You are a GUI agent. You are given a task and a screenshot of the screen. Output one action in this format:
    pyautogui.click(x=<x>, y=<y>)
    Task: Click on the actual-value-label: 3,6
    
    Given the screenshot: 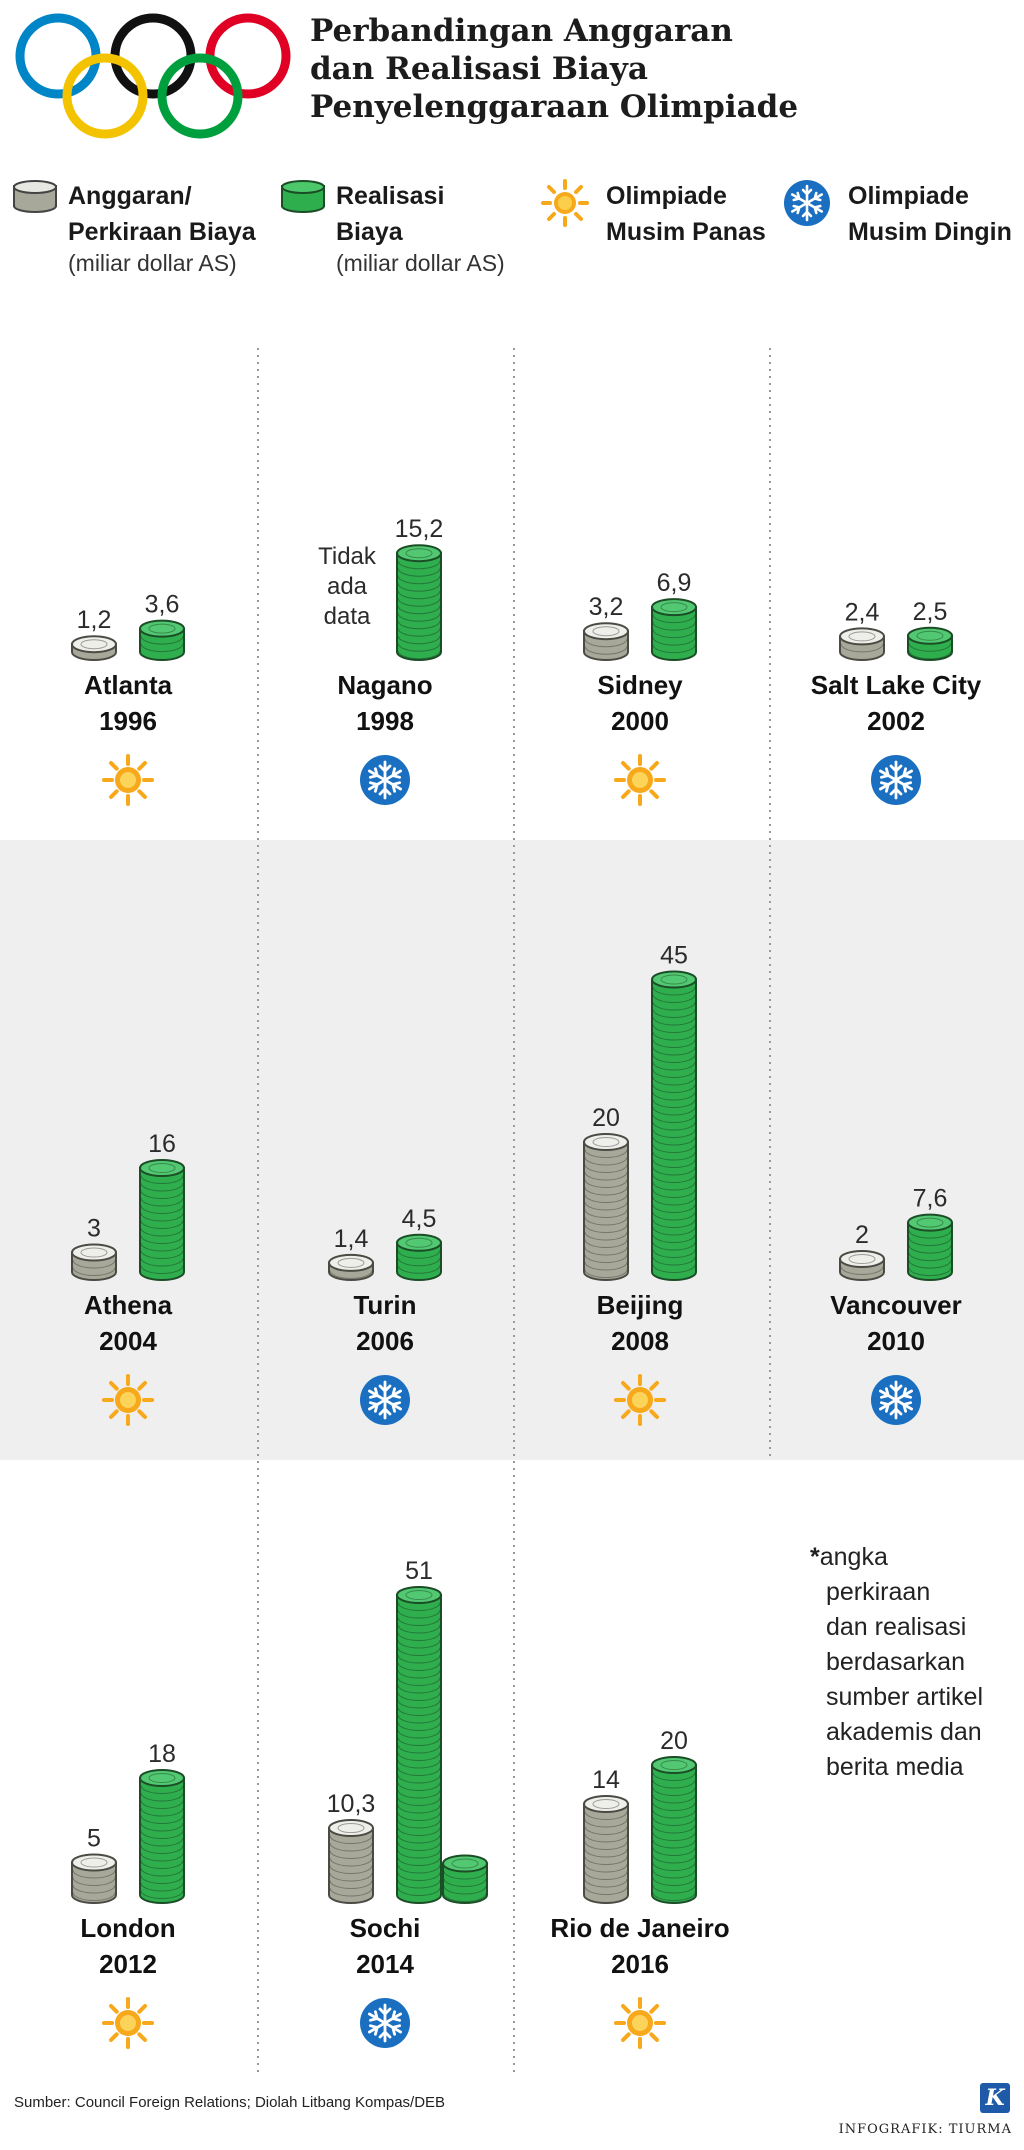 What is the action you would take?
    pyautogui.click(x=162, y=605)
    